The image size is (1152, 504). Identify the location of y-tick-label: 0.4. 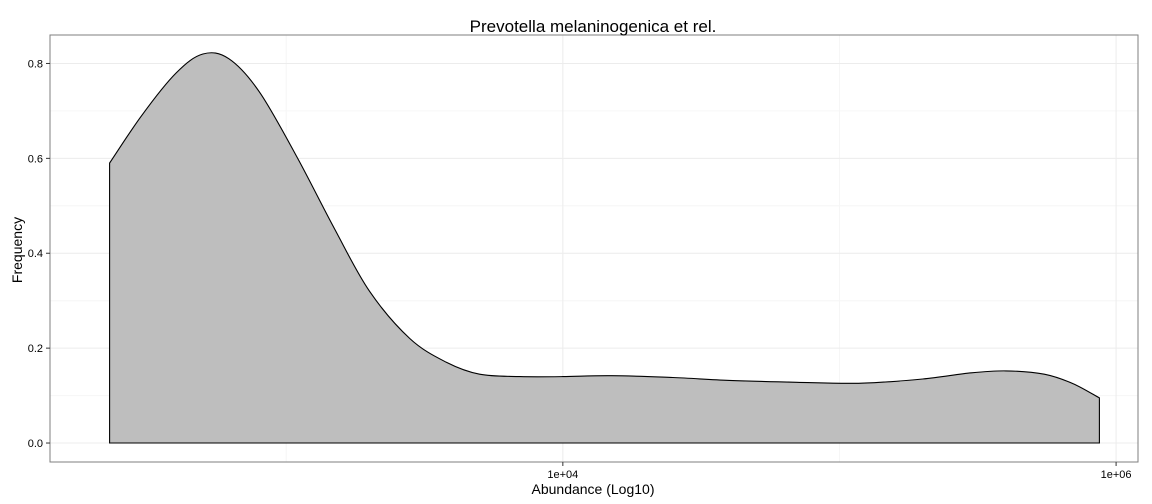
(35, 254).